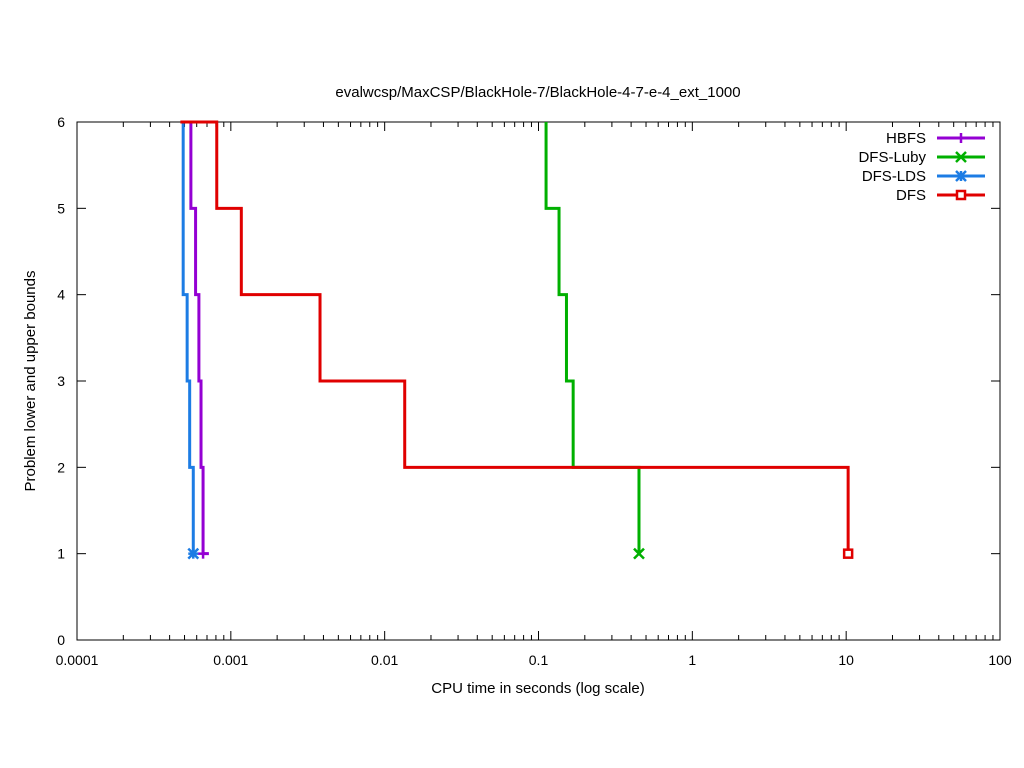 The height and width of the screenshot is (768, 1024). I want to click on series-marker-hbfs, so click(203, 553).